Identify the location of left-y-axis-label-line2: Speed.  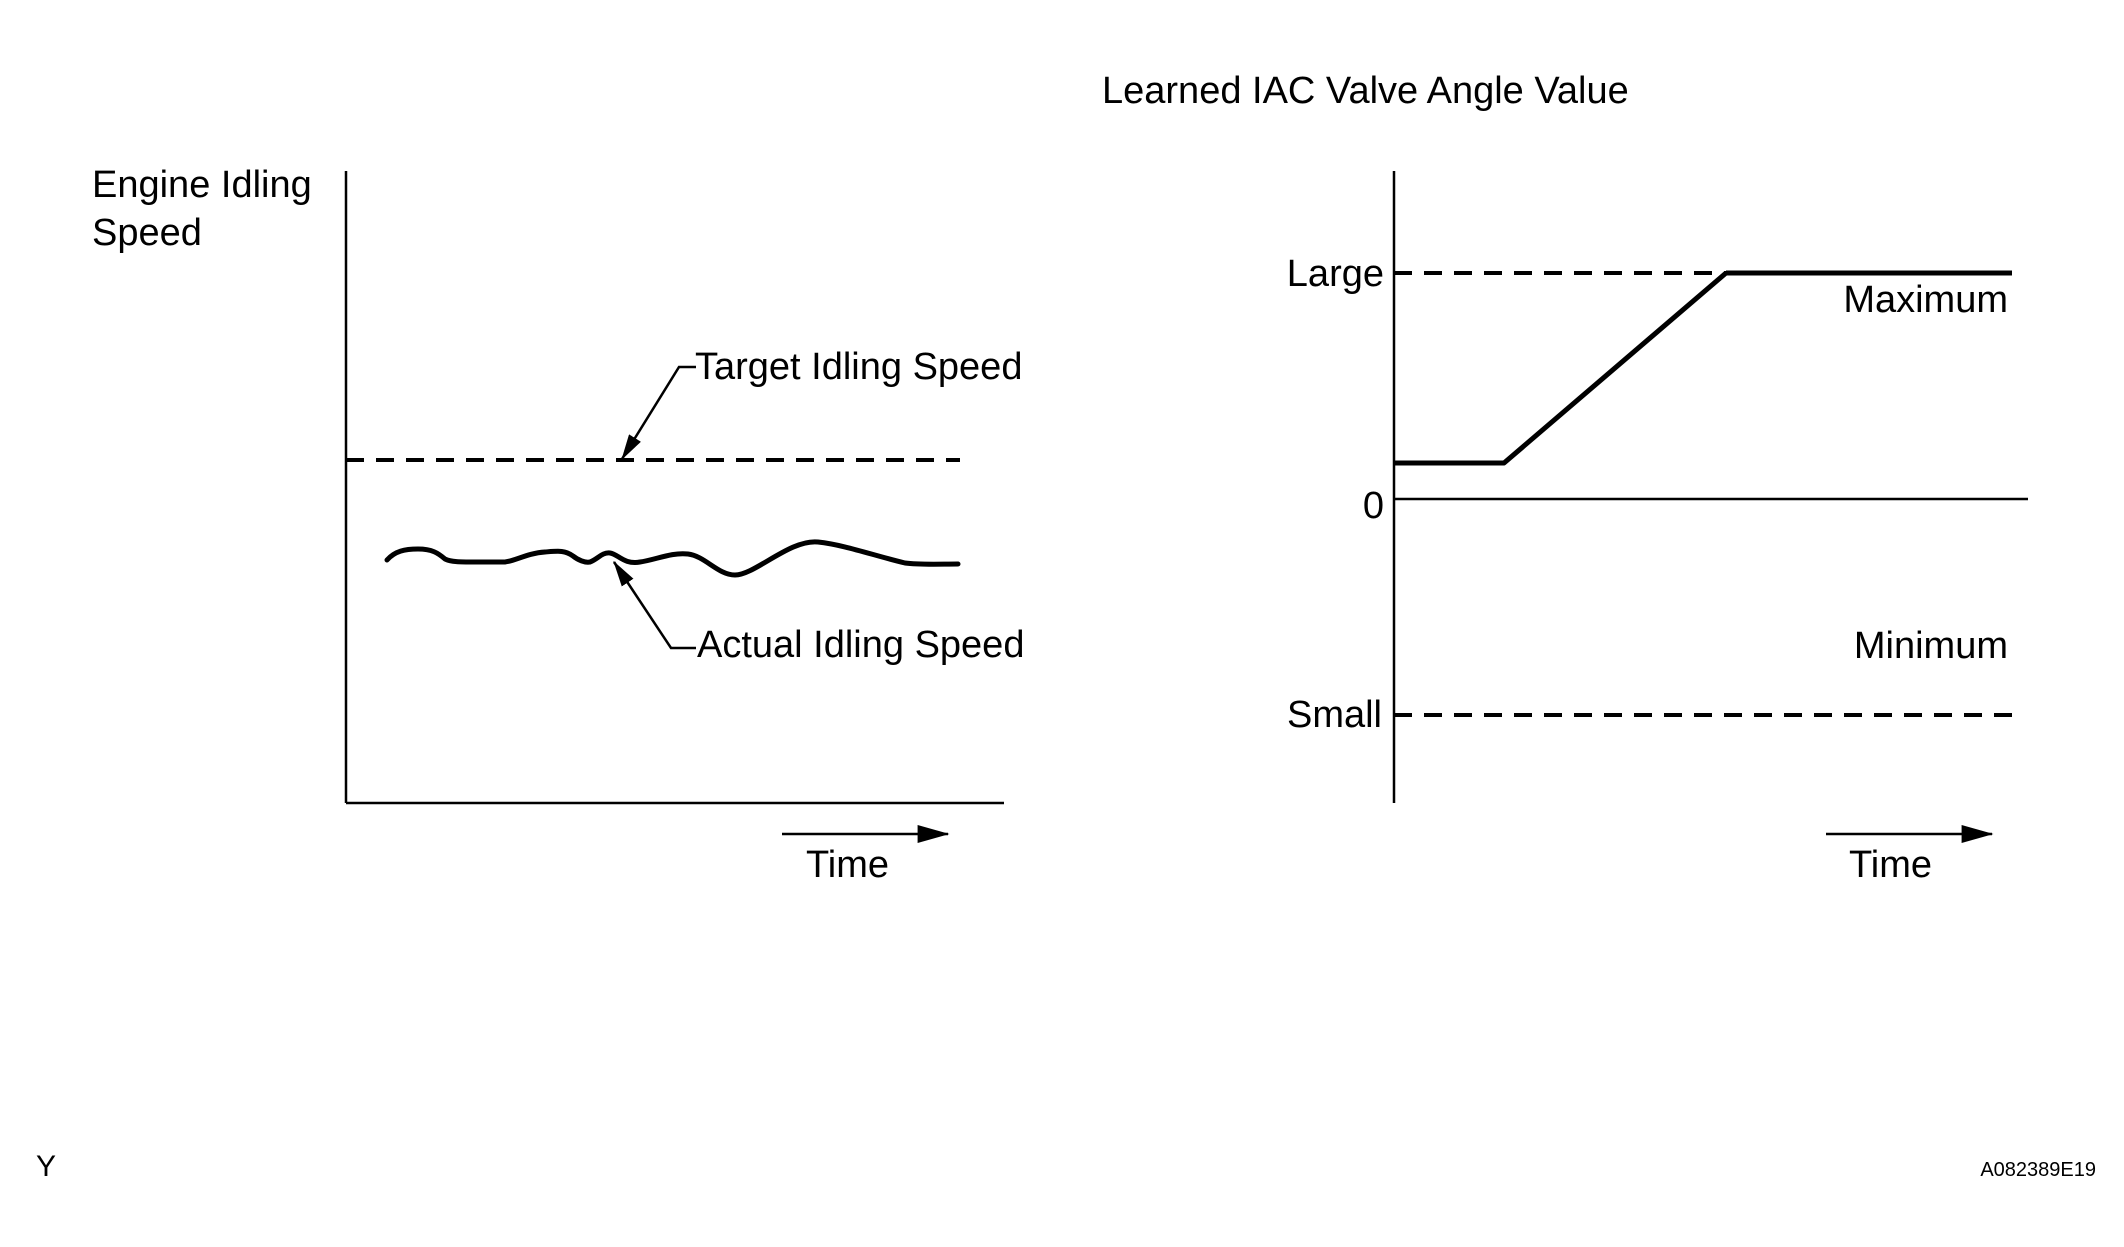
(147, 233).